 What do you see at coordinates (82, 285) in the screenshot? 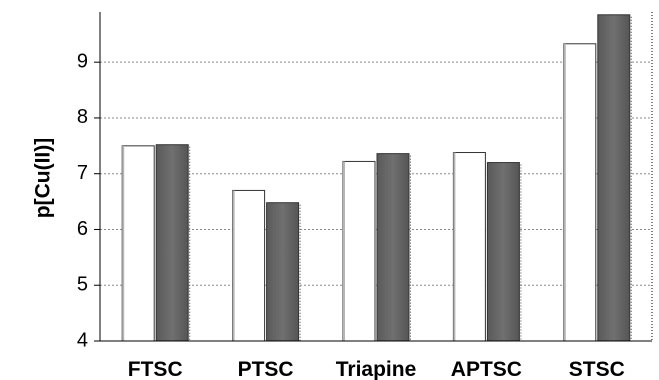
I see `y-tick-label: 5` at bounding box center [82, 285].